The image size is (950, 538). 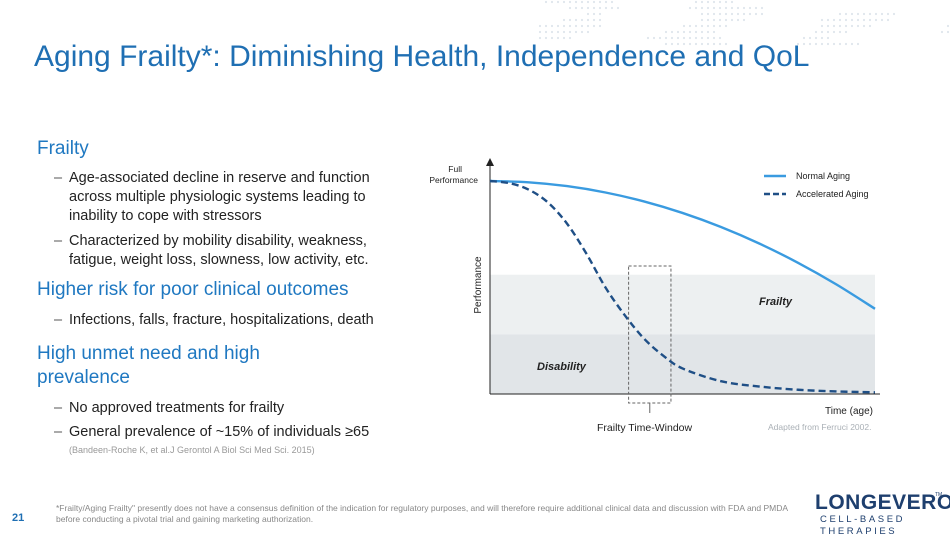 I want to click on section-heading-unmet-need: High unmet need and high prevalence, so click(x=148, y=365).